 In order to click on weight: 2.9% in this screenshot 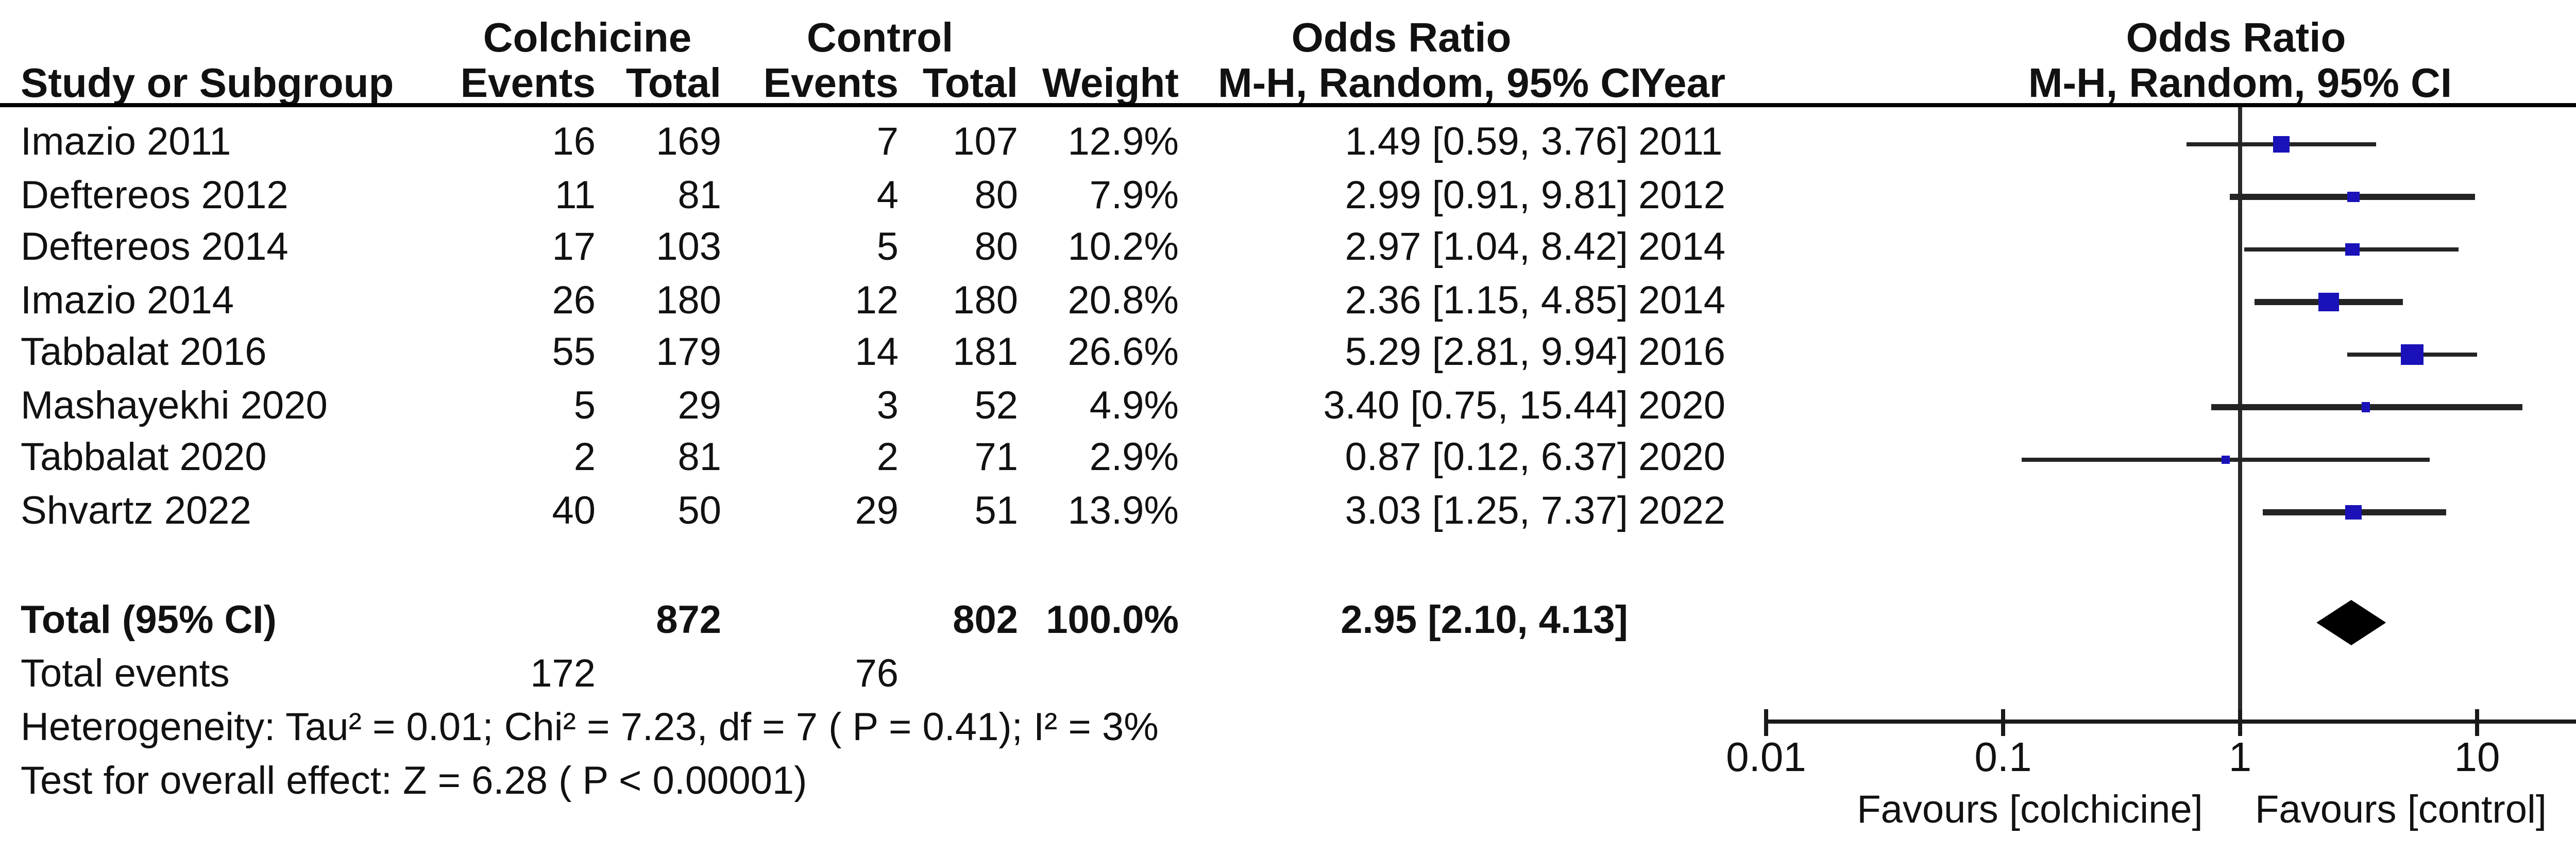, I will do `click(1134, 458)`.